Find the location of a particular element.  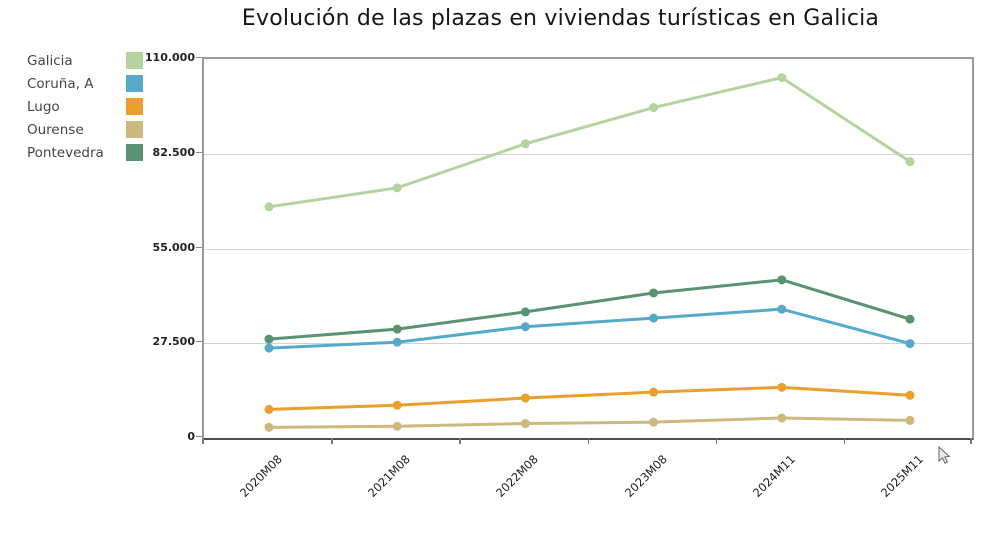

data-point-pontevedra-2020m08 is located at coordinates (269, 339).